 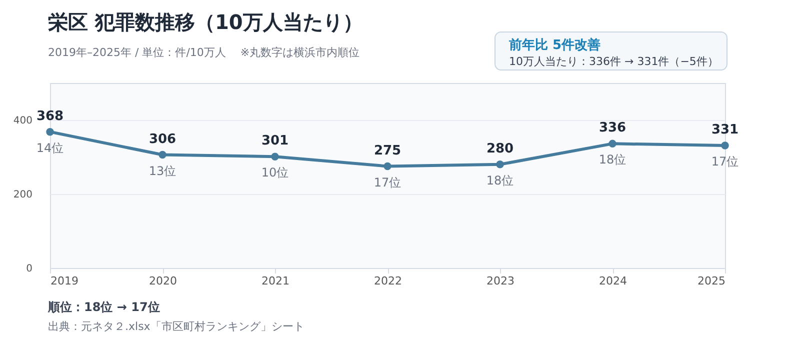 I want to click on data-label: 306, so click(x=162, y=139).